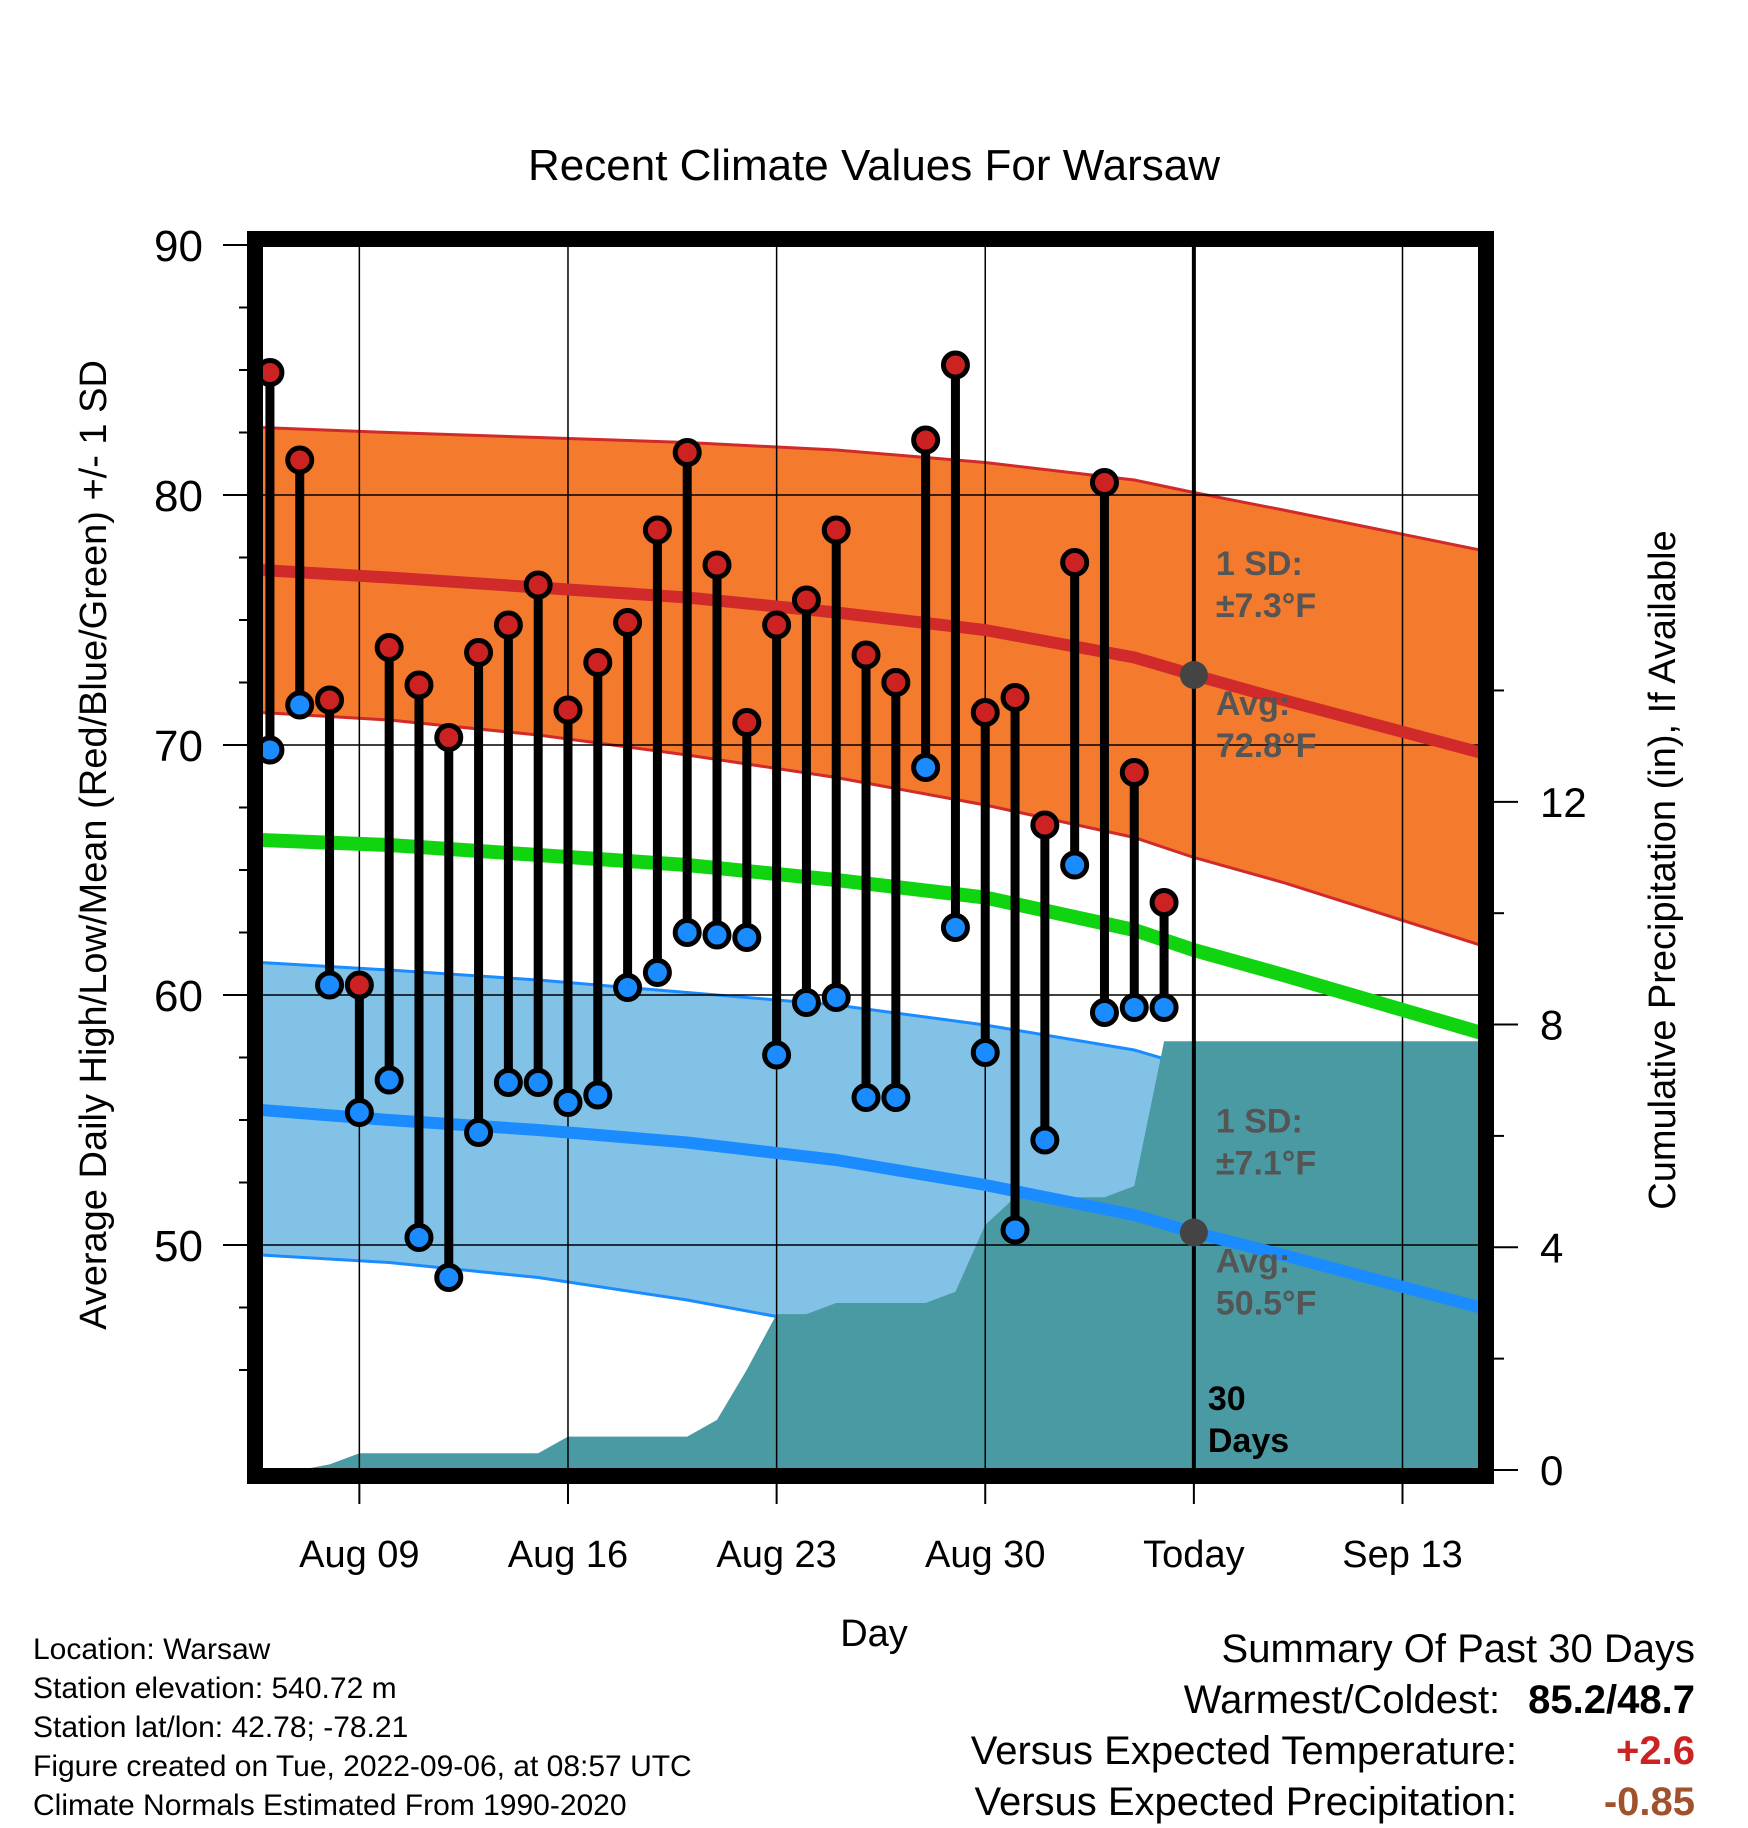  I want to click on days-count-label: 30, so click(1227, 1399).